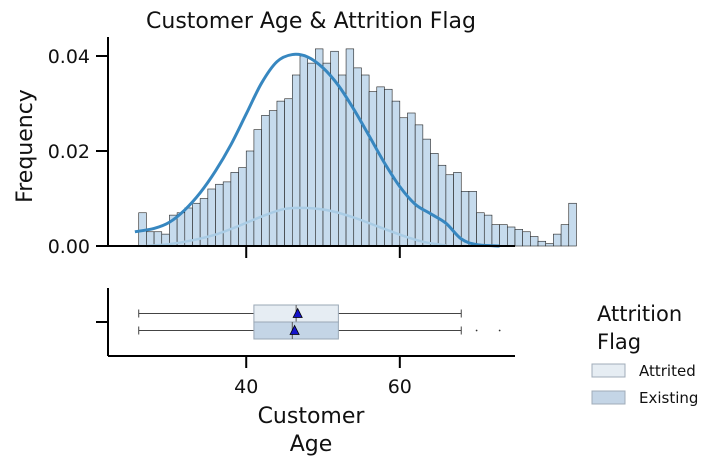 This screenshot has width=720, height=465. Describe the element at coordinates (311, 21) in the screenshot. I see `chart-title: Customer Age & Attrition Flag` at that location.